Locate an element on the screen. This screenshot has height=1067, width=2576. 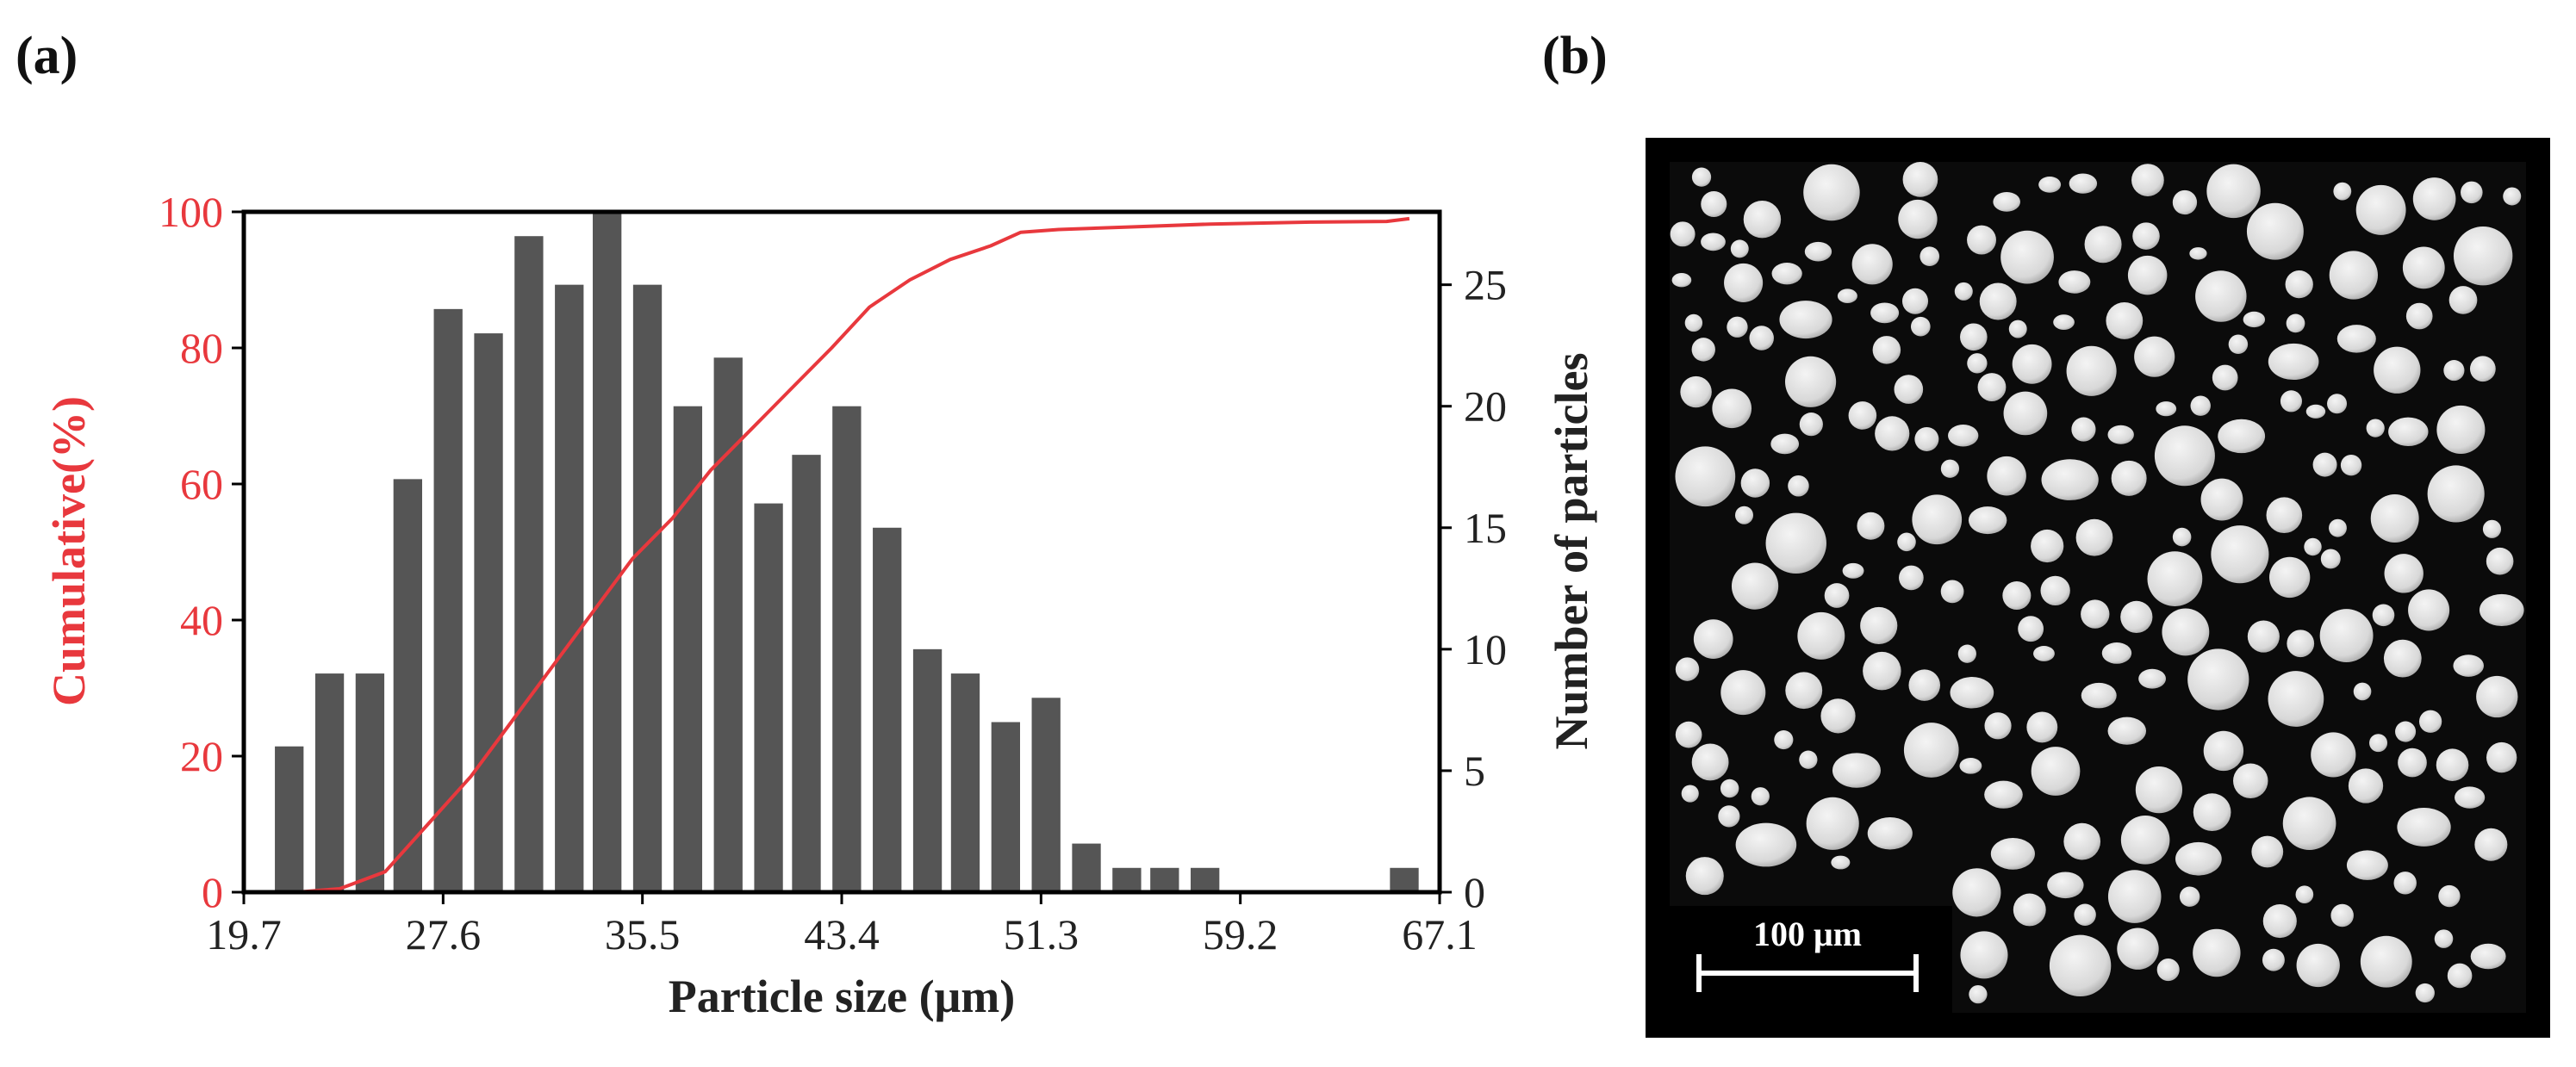
y-left-tick-label: 20 is located at coordinates (202, 756).